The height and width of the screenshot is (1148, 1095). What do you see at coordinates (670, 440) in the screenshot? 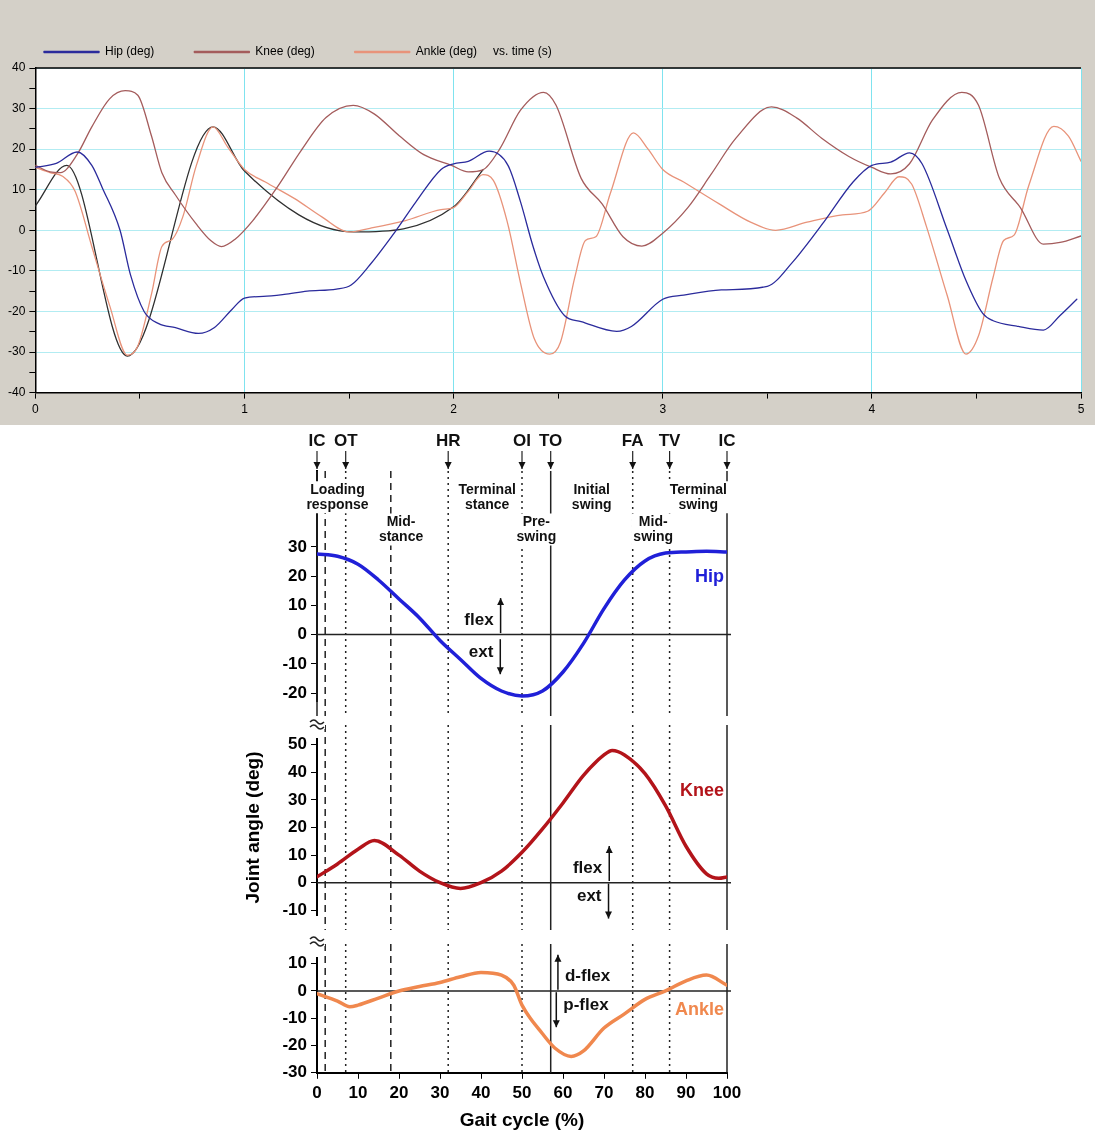
I see `ref-line-label: TV` at bounding box center [670, 440].